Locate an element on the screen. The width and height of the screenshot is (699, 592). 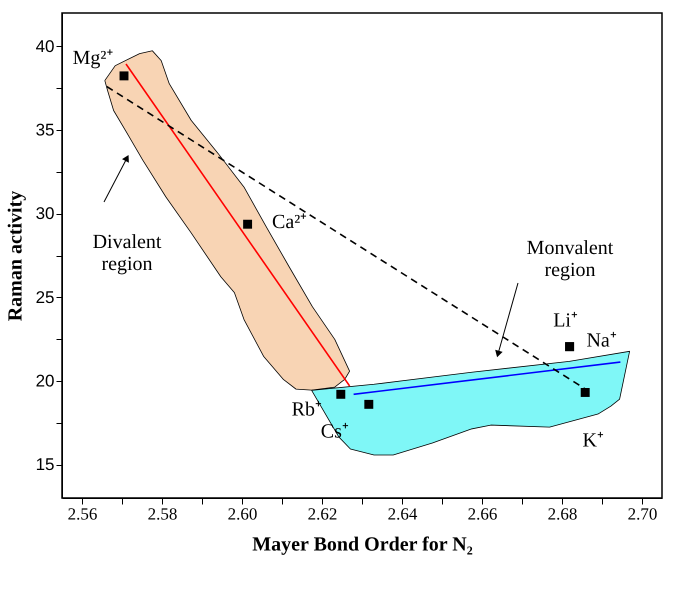
data-label: Rb⁺ is located at coordinates (307, 409).